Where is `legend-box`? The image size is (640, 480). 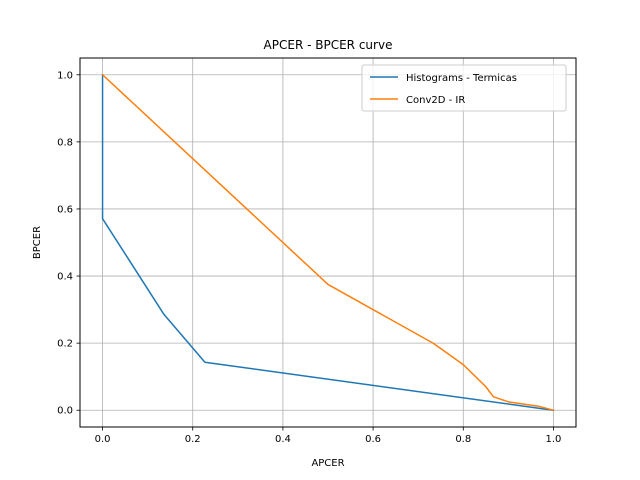 legend-box is located at coordinates (464, 88).